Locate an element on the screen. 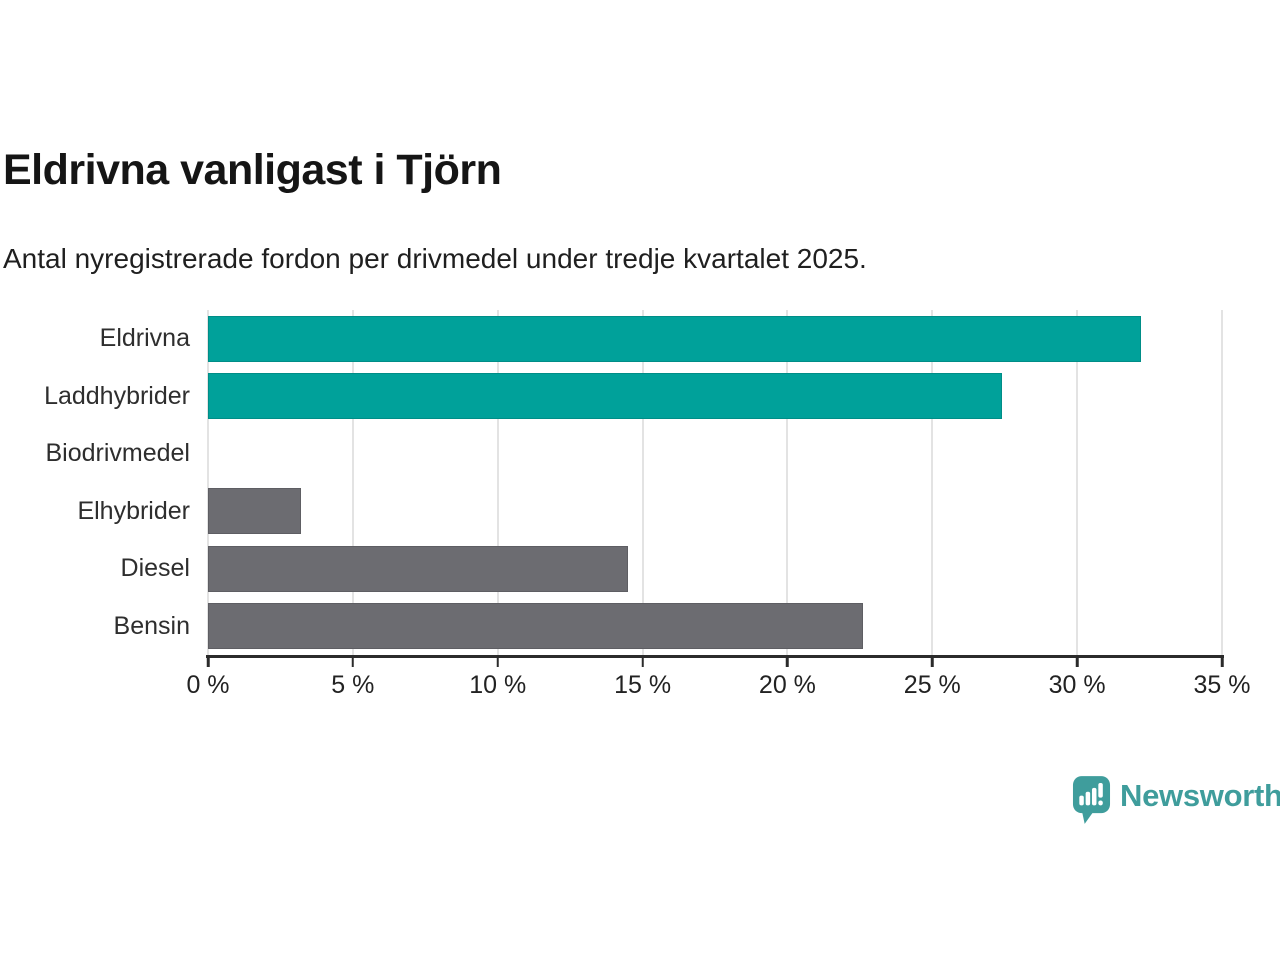 The width and height of the screenshot is (1280, 960). category-label-biodrivmedel: Biodrivmedel is located at coordinates (117, 453).